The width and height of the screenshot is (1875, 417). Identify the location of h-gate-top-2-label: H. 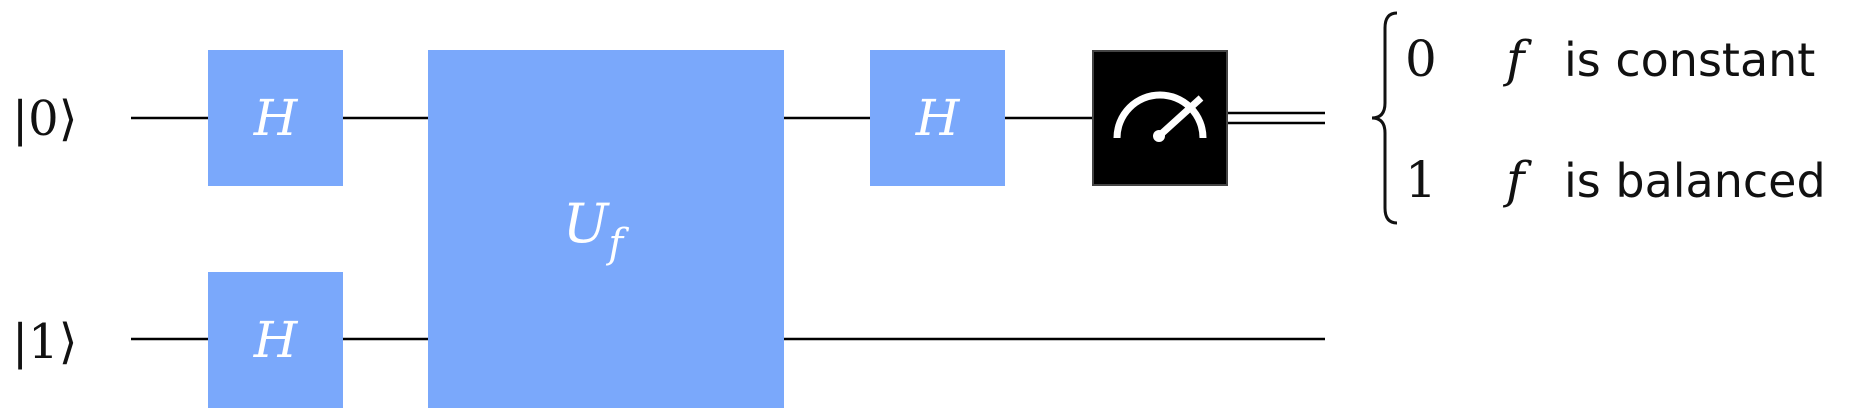
(938, 118).